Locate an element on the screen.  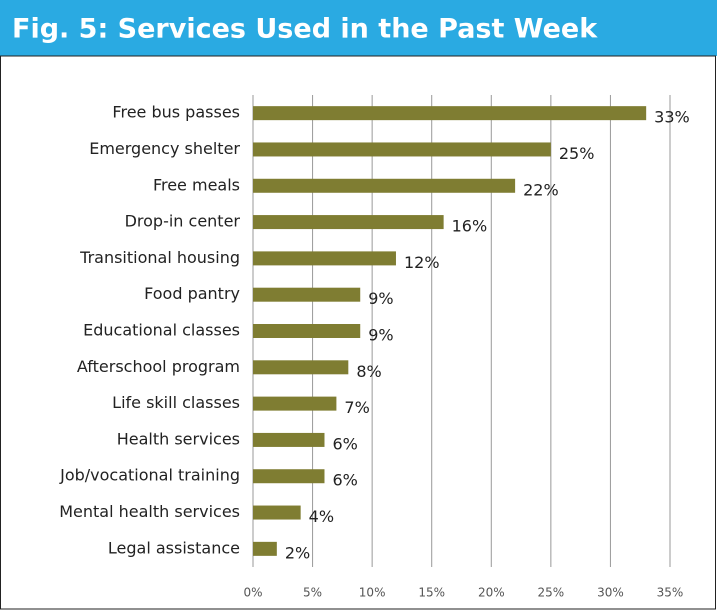
x-tick-label: 10% is located at coordinates (372, 593).